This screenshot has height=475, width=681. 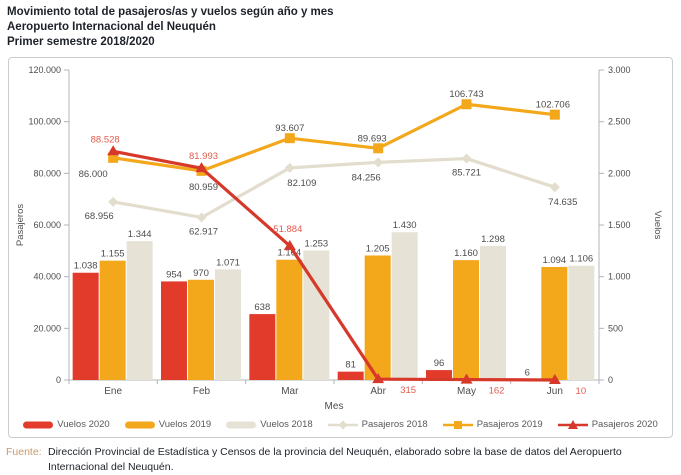 What do you see at coordinates (334, 137) in the screenshot?
I see `line-pasajeros-2019` at bounding box center [334, 137].